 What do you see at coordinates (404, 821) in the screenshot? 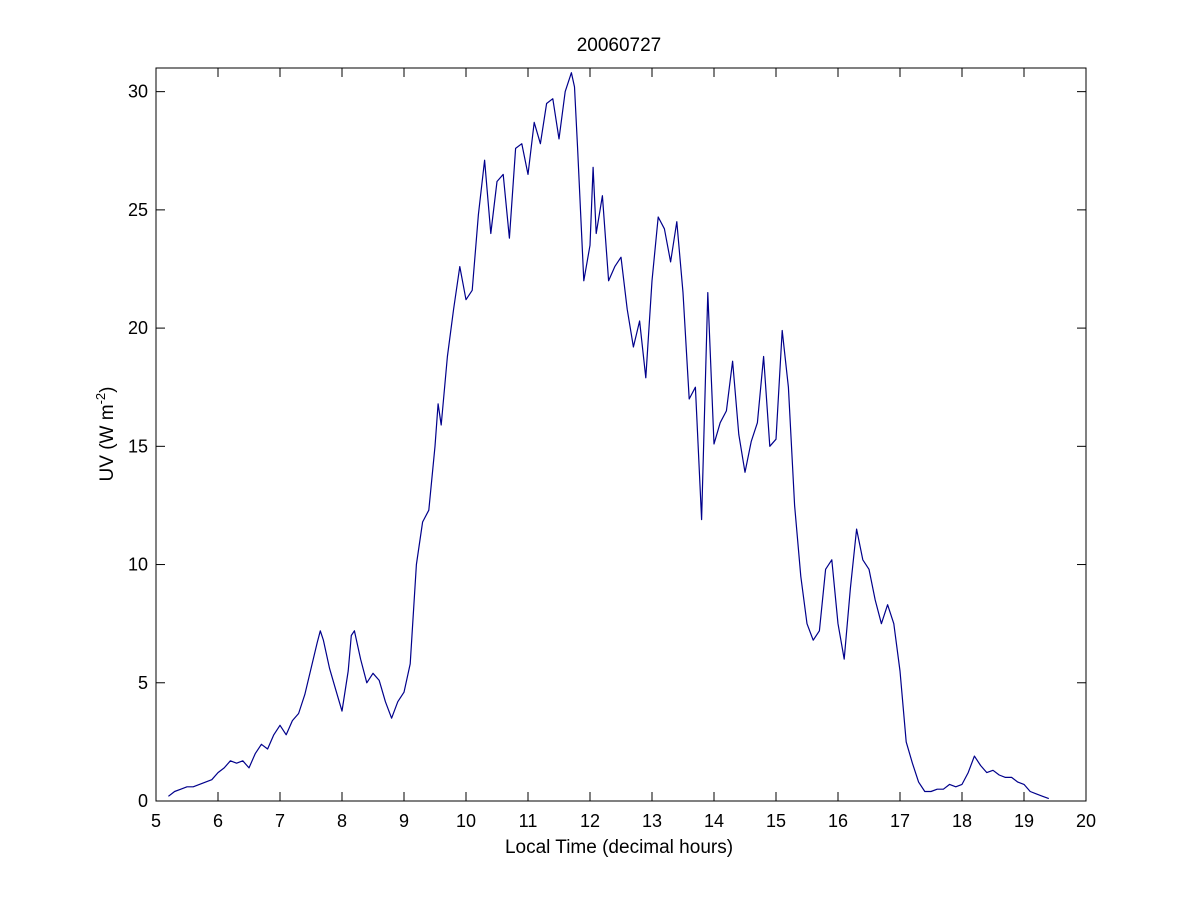
I see `x-tick-label: 9` at bounding box center [404, 821].